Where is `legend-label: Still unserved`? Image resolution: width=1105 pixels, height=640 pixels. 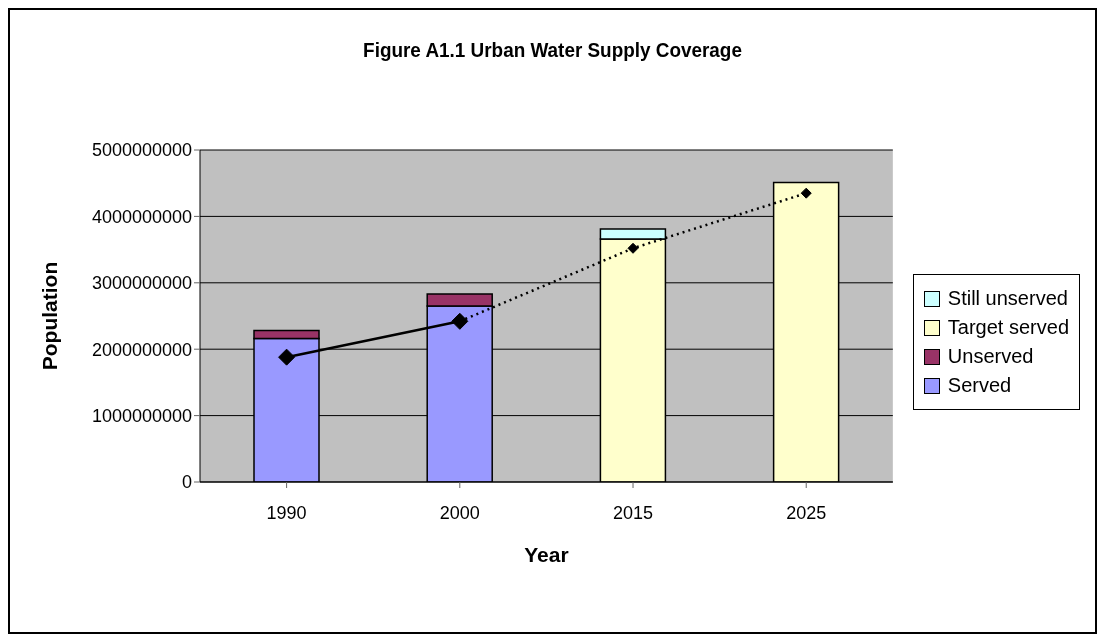 legend-label: Still unserved is located at coordinates (1007, 298).